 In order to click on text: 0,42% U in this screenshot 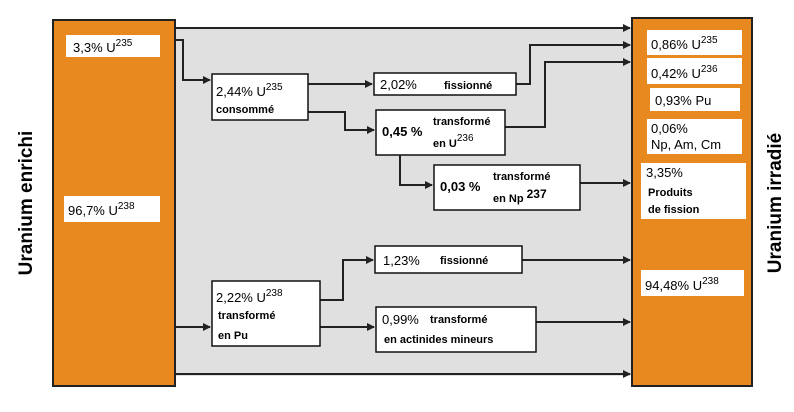, I will do `click(676, 73)`.